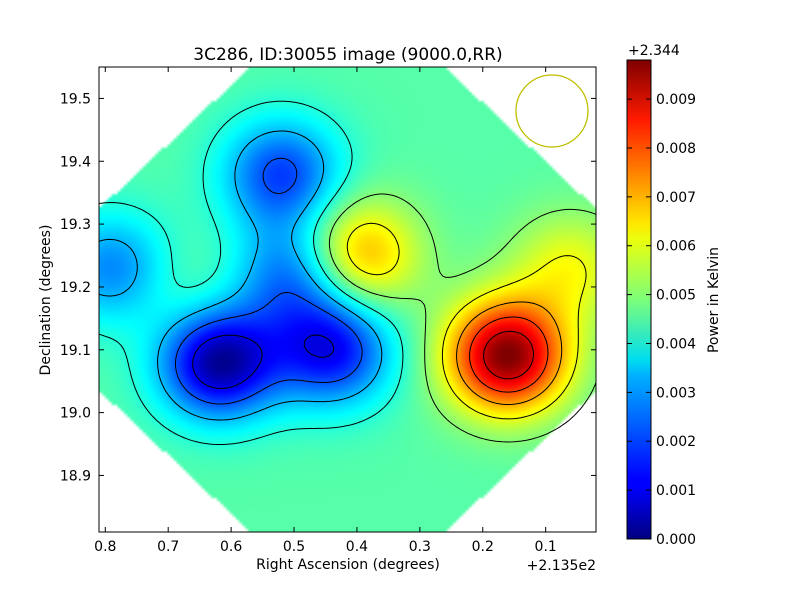 This screenshot has width=800, height=604. What do you see at coordinates (168, 547) in the screenshot?
I see `x-tick-label: 0.7` at bounding box center [168, 547].